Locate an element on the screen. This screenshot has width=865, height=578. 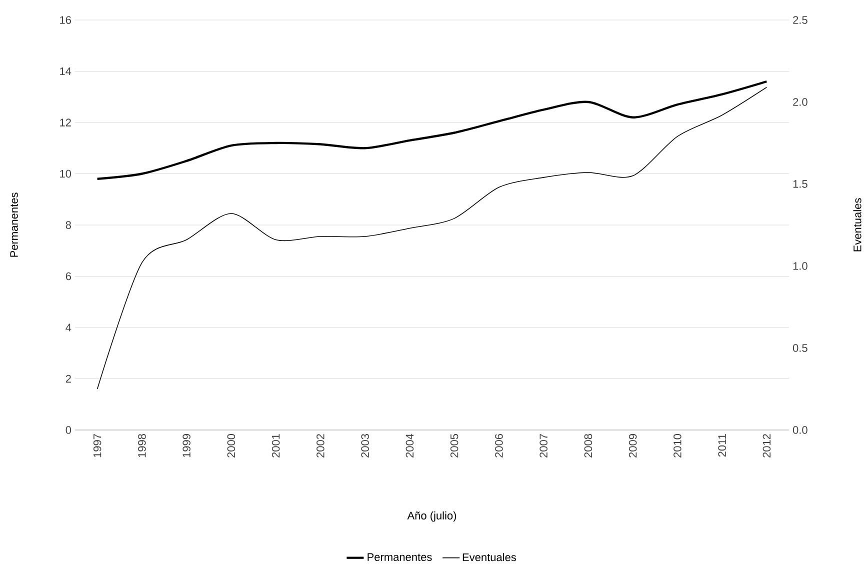
line-series is located at coordinates (432, 130).